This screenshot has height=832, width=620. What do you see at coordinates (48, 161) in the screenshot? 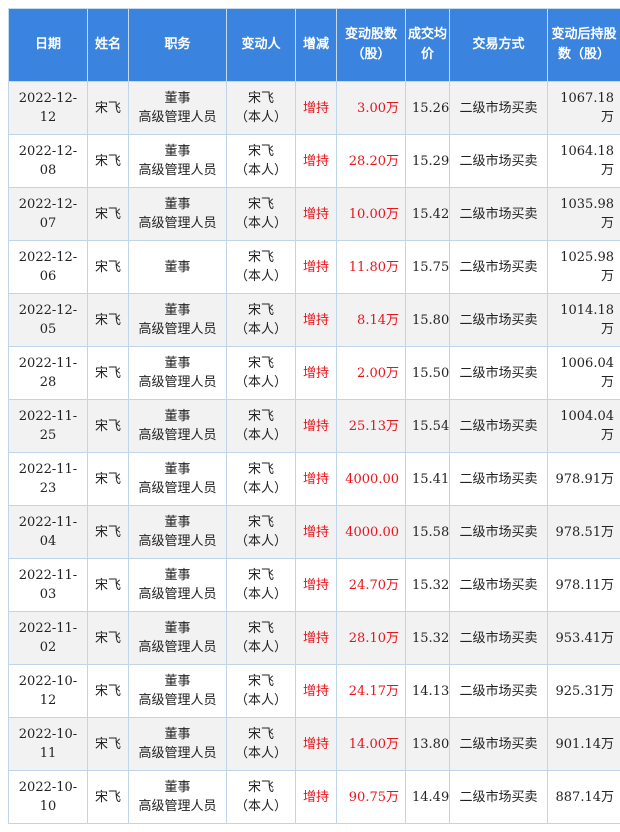
I see `cell-date: 2022-12-08` at bounding box center [48, 161].